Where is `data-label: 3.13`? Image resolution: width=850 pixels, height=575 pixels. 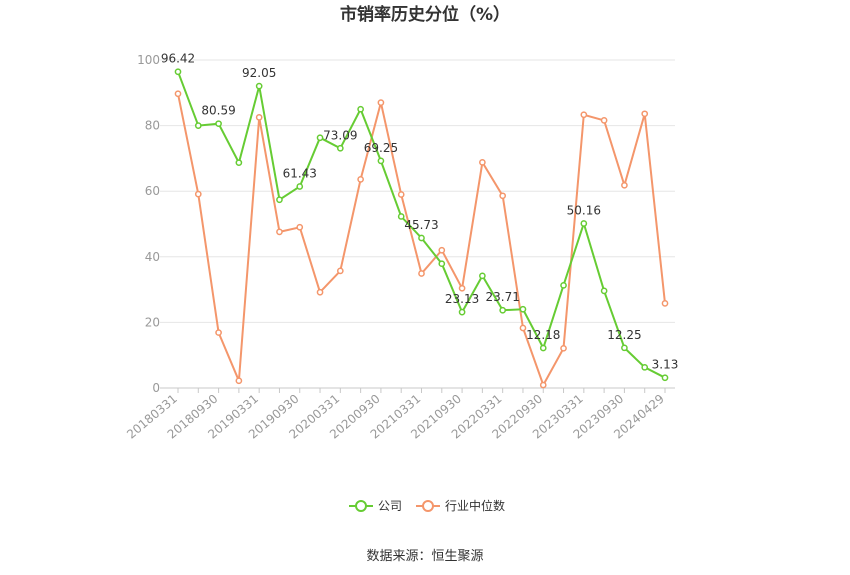 data-label: 3.13 is located at coordinates (665, 365).